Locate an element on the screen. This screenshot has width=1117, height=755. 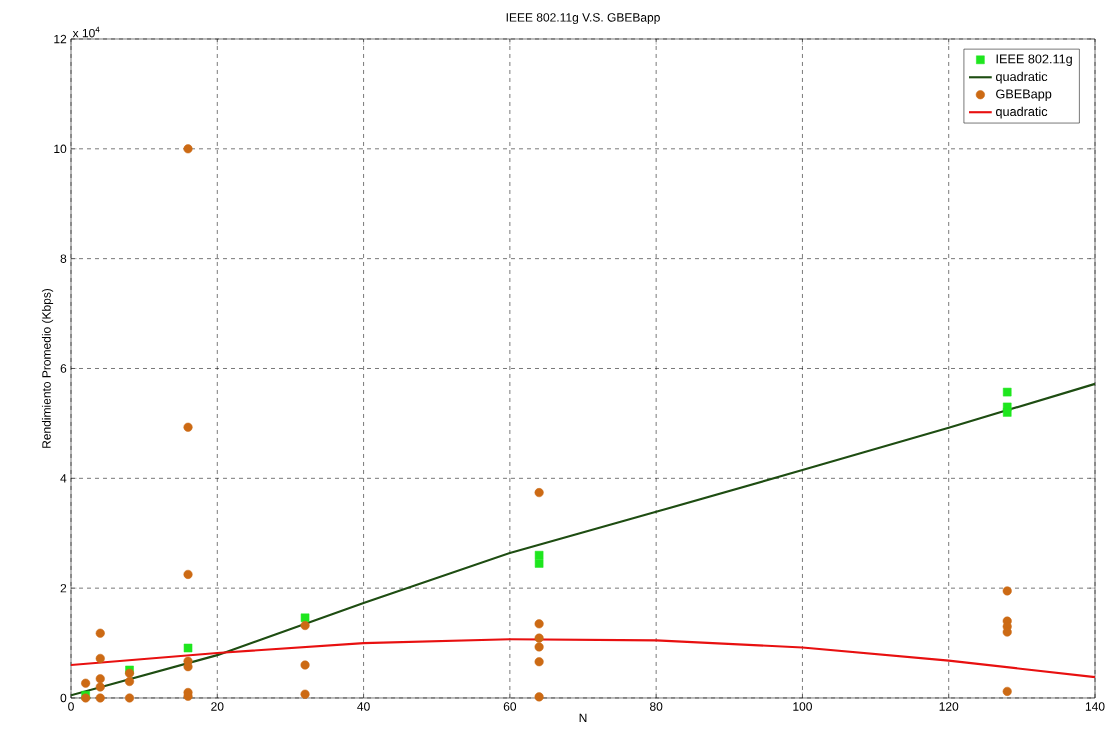
y-tick-label: 0 is located at coordinates (63, 698).